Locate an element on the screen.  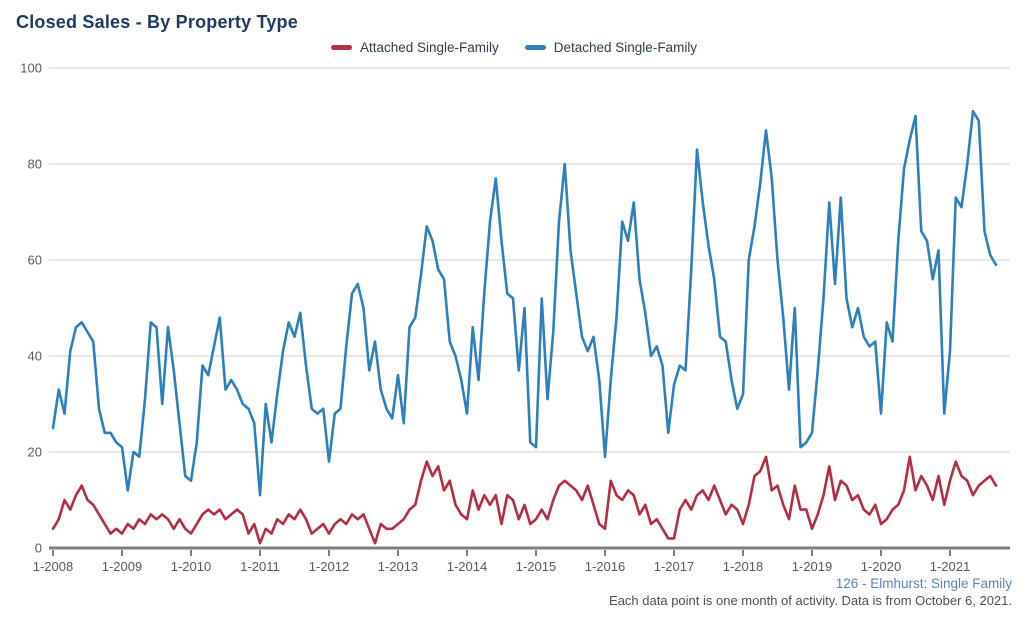
x-tick-label: 1-2012 is located at coordinates (329, 566).